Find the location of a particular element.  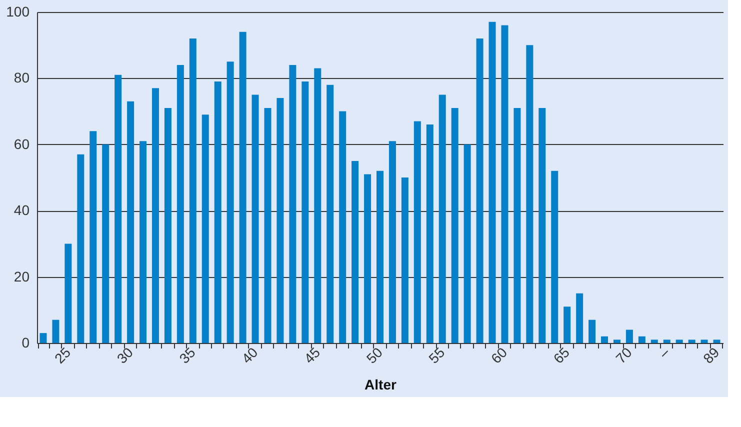

x-tick-label: 50 is located at coordinates (374, 355).